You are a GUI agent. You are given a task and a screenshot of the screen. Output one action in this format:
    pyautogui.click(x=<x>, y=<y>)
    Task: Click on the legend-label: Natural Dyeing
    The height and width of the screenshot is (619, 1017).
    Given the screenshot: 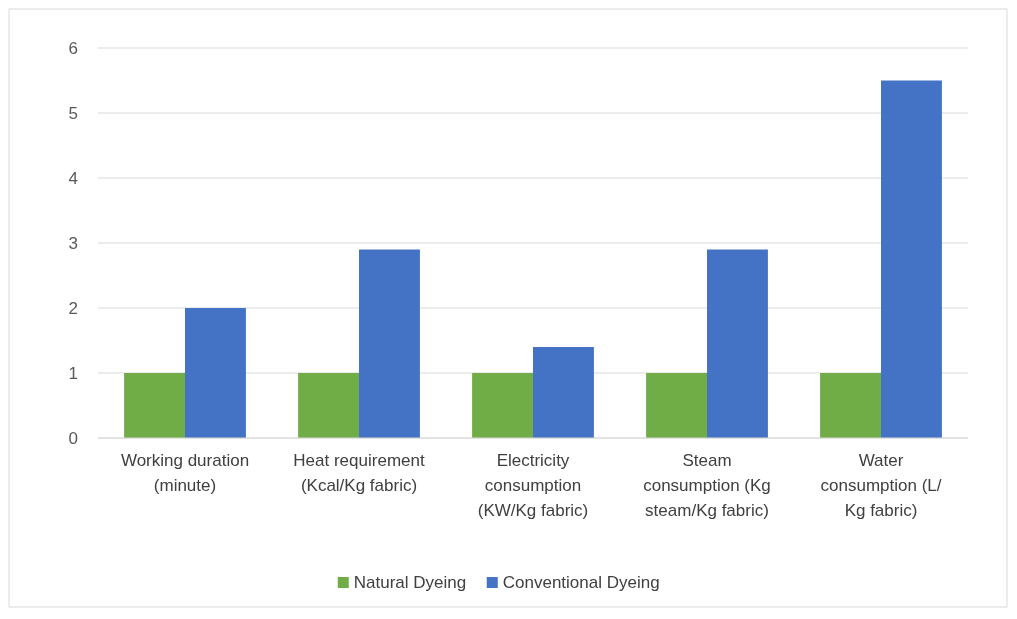 What is the action you would take?
    pyautogui.click(x=410, y=582)
    